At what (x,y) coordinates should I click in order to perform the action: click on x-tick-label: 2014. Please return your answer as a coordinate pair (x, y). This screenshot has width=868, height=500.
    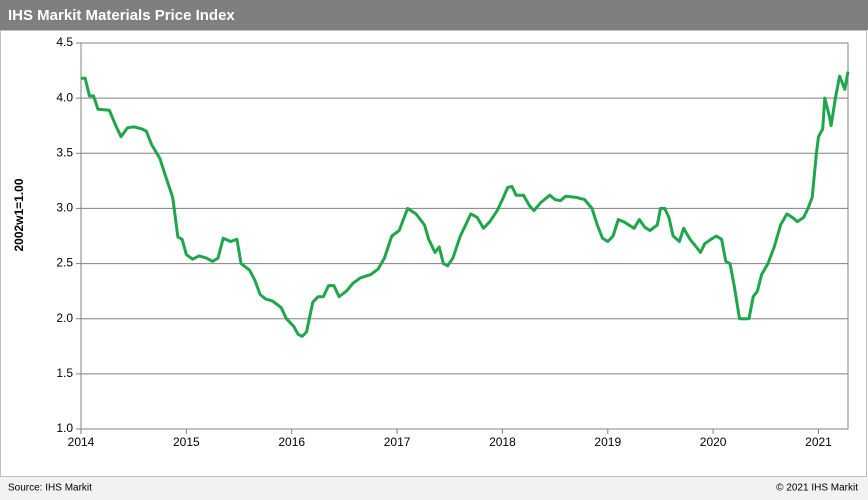
    Looking at the image, I should click on (81, 442).